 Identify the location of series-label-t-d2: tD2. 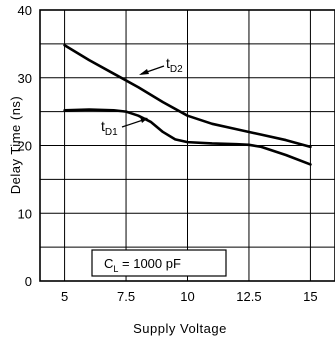
(174, 65).